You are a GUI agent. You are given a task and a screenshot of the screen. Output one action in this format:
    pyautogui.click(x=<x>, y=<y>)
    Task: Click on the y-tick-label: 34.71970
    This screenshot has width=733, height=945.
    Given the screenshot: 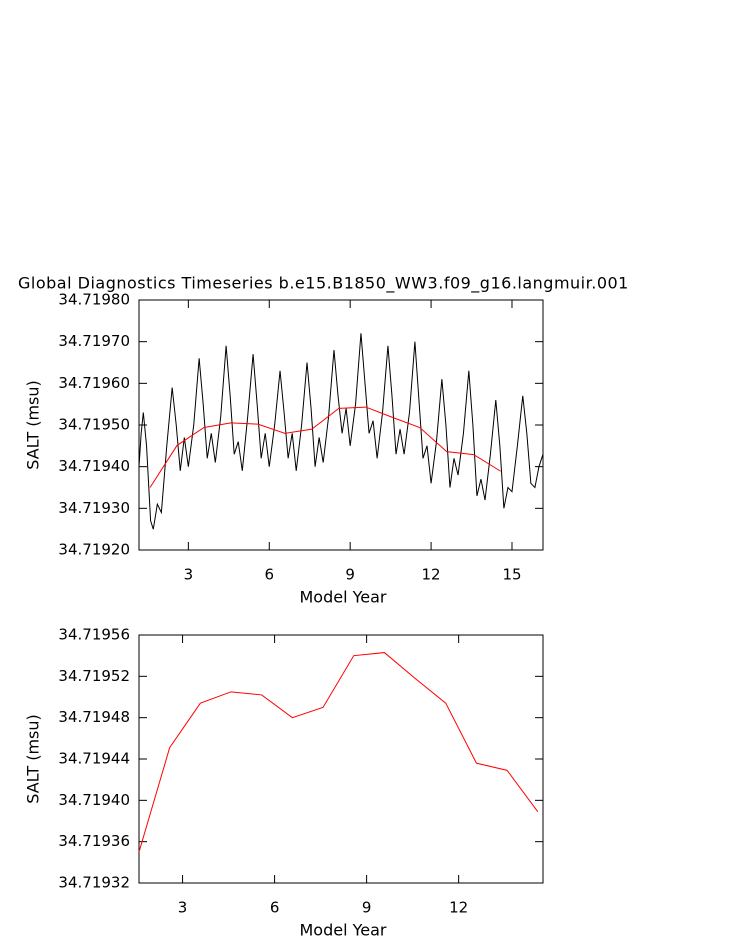 What is the action you would take?
    pyautogui.click(x=94, y=341)
    